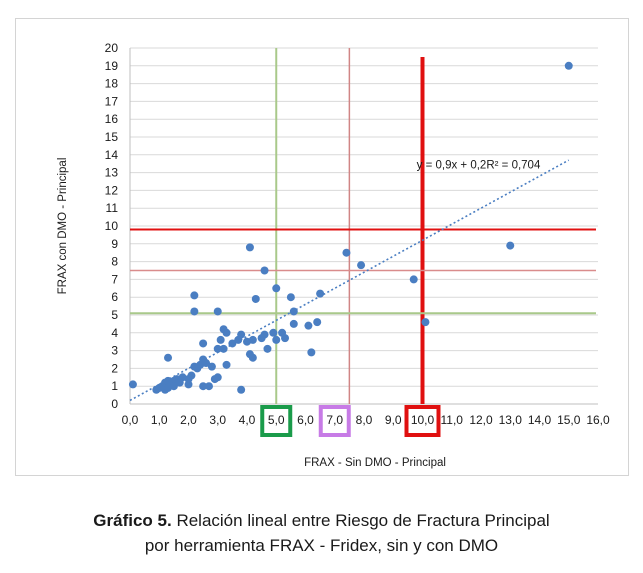  I want to click on x-axis-title: FRAX - Sin DMO - Principal, so click(375, 463).